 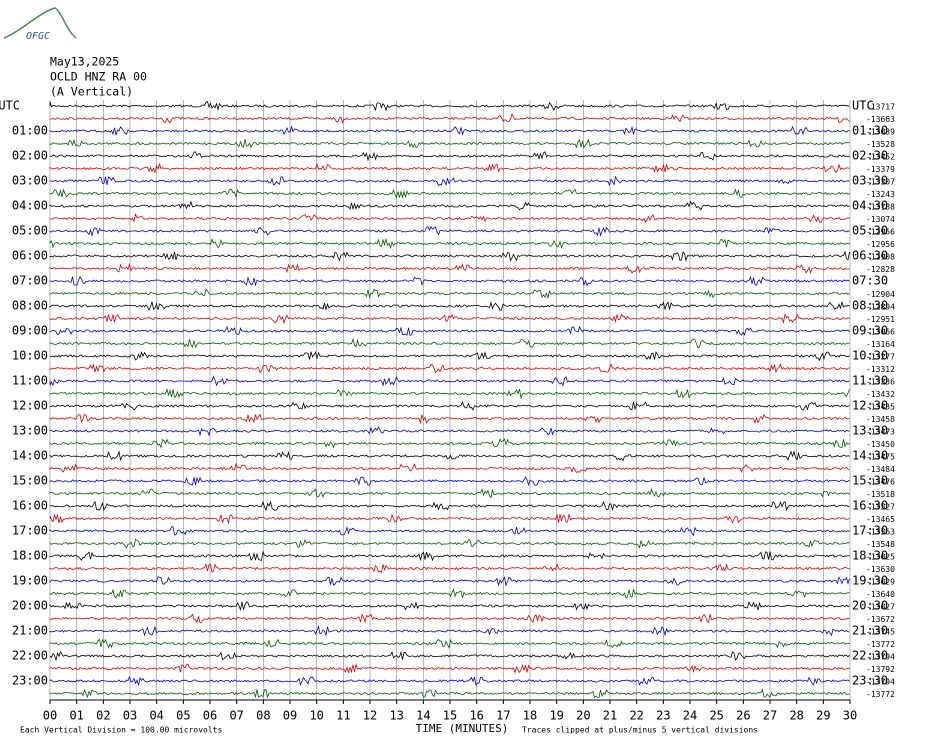 I want to click on trace-offset: -13243, so click(x=880, y=194).